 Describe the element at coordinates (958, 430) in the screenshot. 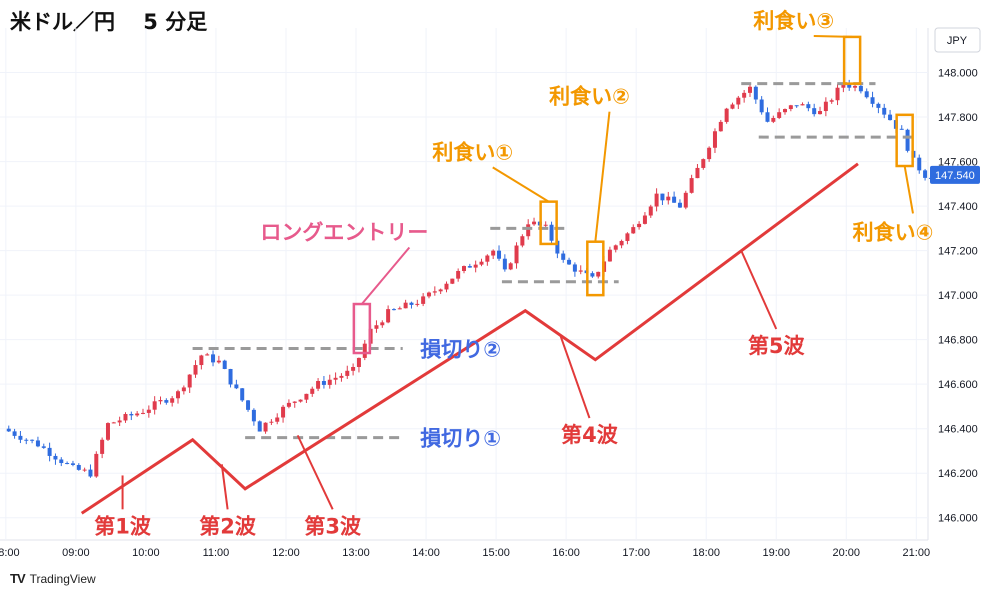

I see `price-tick-label: 146.400` at that location.